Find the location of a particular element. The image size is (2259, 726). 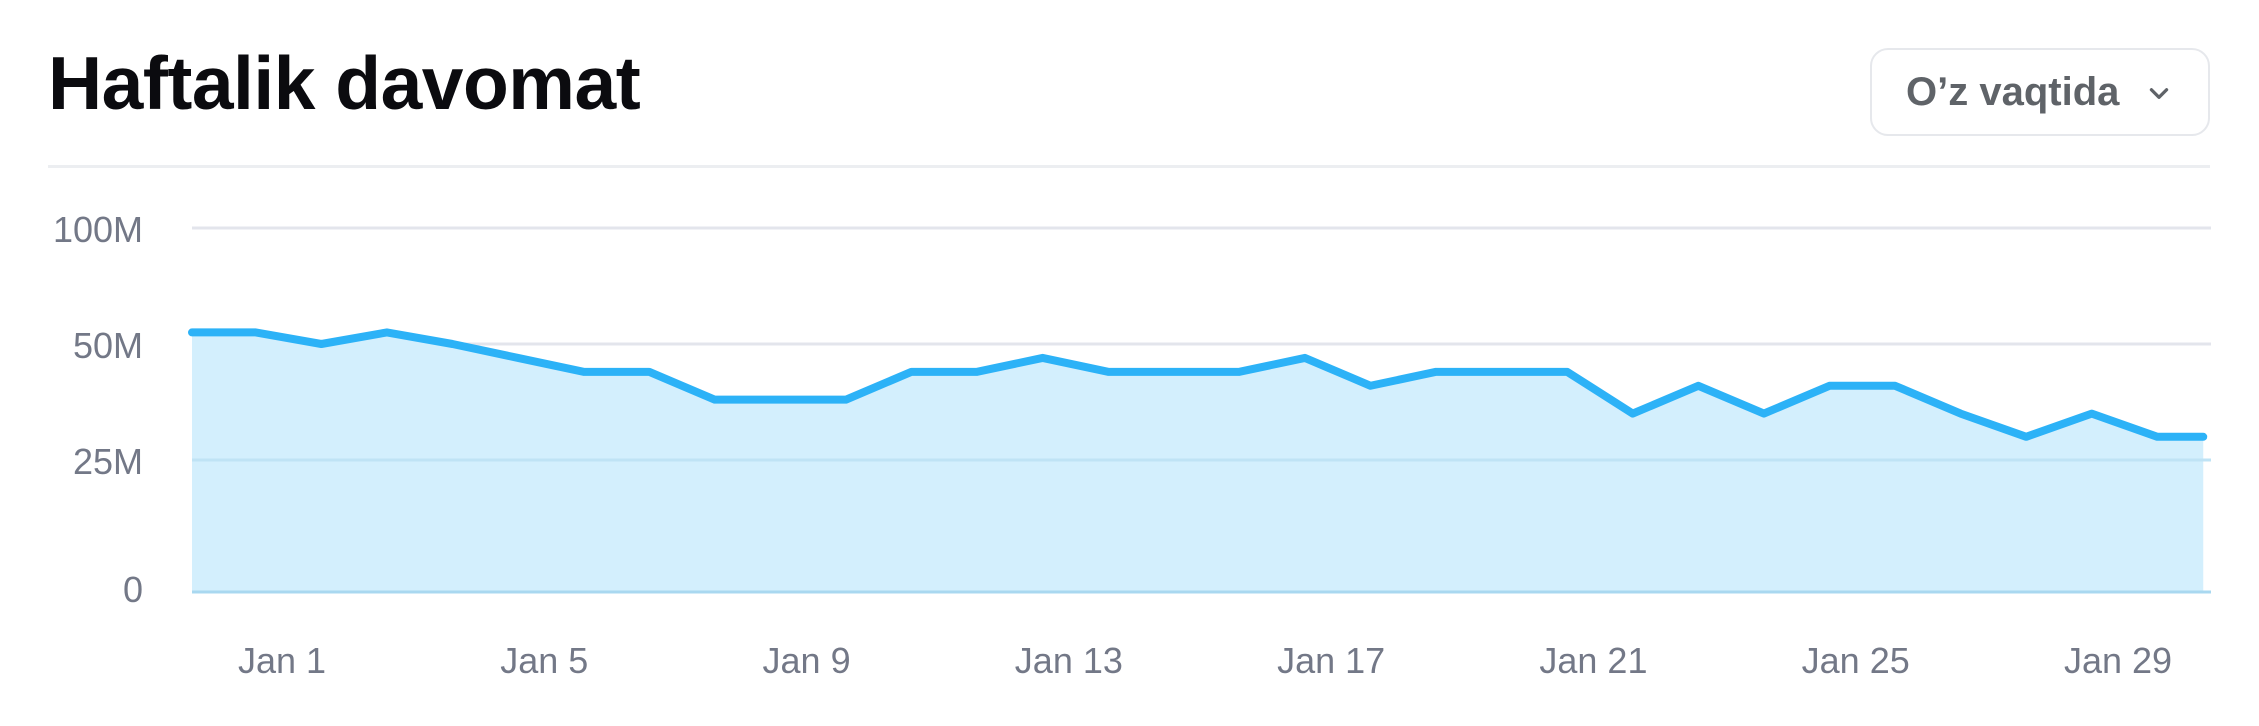

status-filter-value: O’z vaqtida is located at coordinates (2013, 91).